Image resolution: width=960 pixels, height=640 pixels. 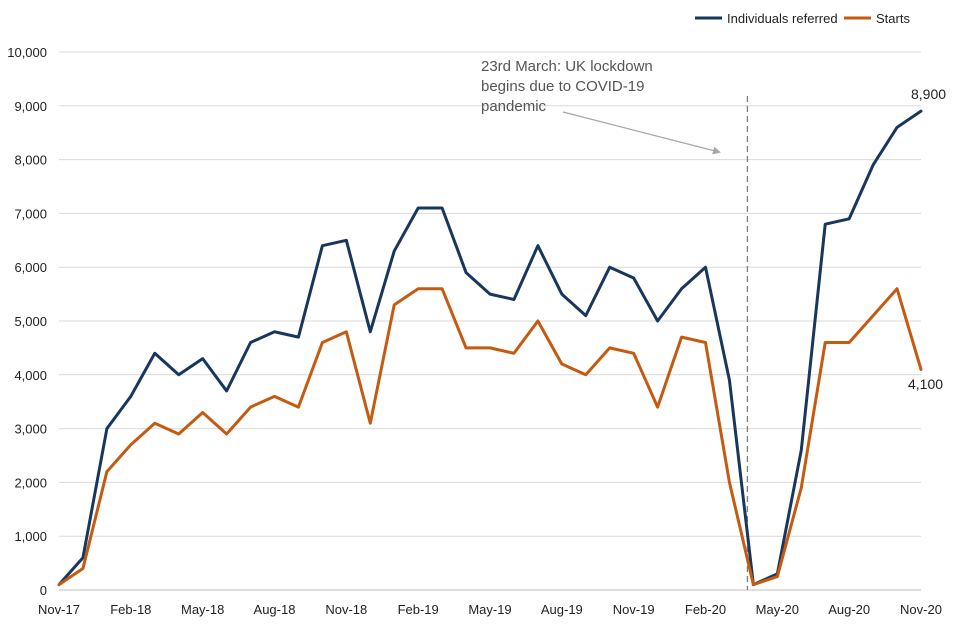 I want to click on x-tick-label: Aug-18, so click(x=275, y=609).